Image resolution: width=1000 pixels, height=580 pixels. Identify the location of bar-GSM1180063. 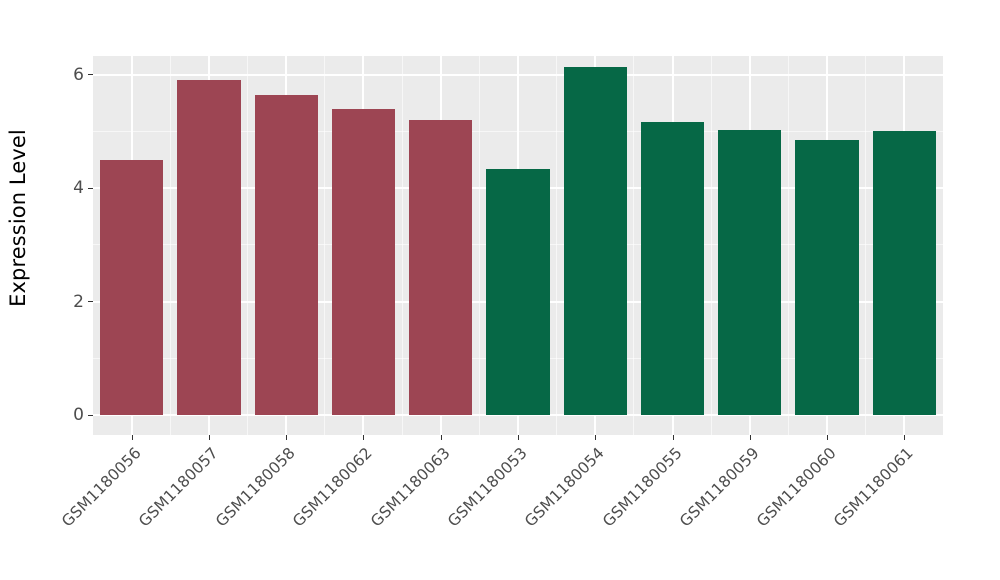
(441, 267).